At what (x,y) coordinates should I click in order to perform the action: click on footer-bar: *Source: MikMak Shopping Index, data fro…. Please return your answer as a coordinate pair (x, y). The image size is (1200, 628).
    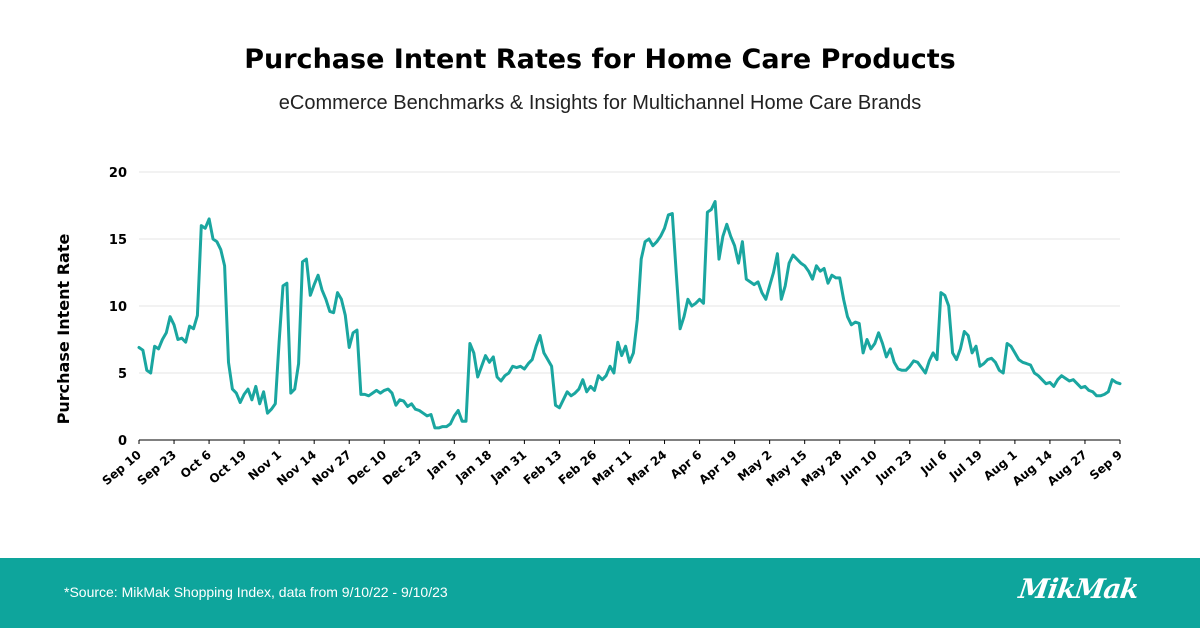
    Looking at the image, I should click on (600, 593).